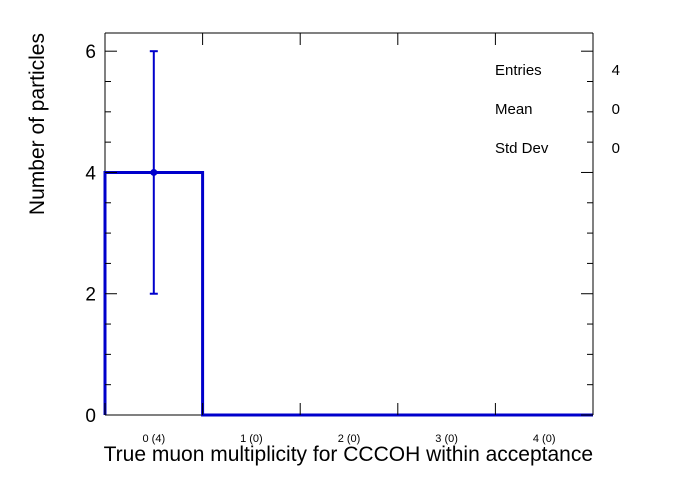 This screenshot has width=698, height=481. What do you see at coordinates (90, 52) in the screenshot?
I see `y-tick-label-6: 6` at bounding box center [90, 52].